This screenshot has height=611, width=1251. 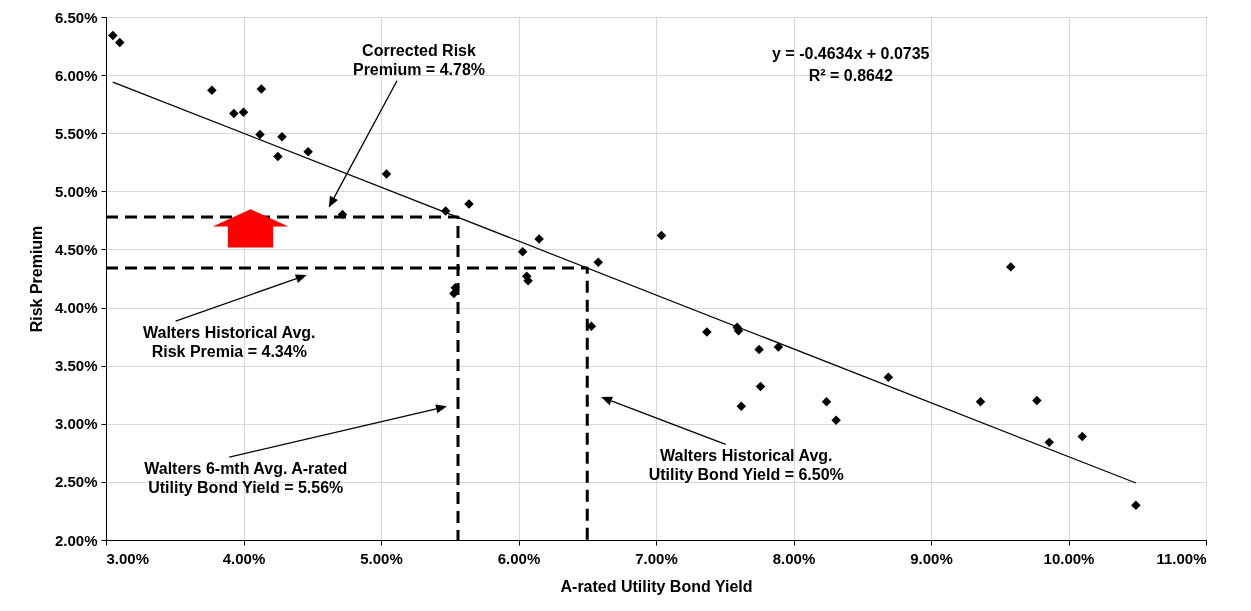 What do you see at coordinates (128, 558) in the screenshot?
I see `x-tick-label: 3.00%` at bounding box center [128, 558].